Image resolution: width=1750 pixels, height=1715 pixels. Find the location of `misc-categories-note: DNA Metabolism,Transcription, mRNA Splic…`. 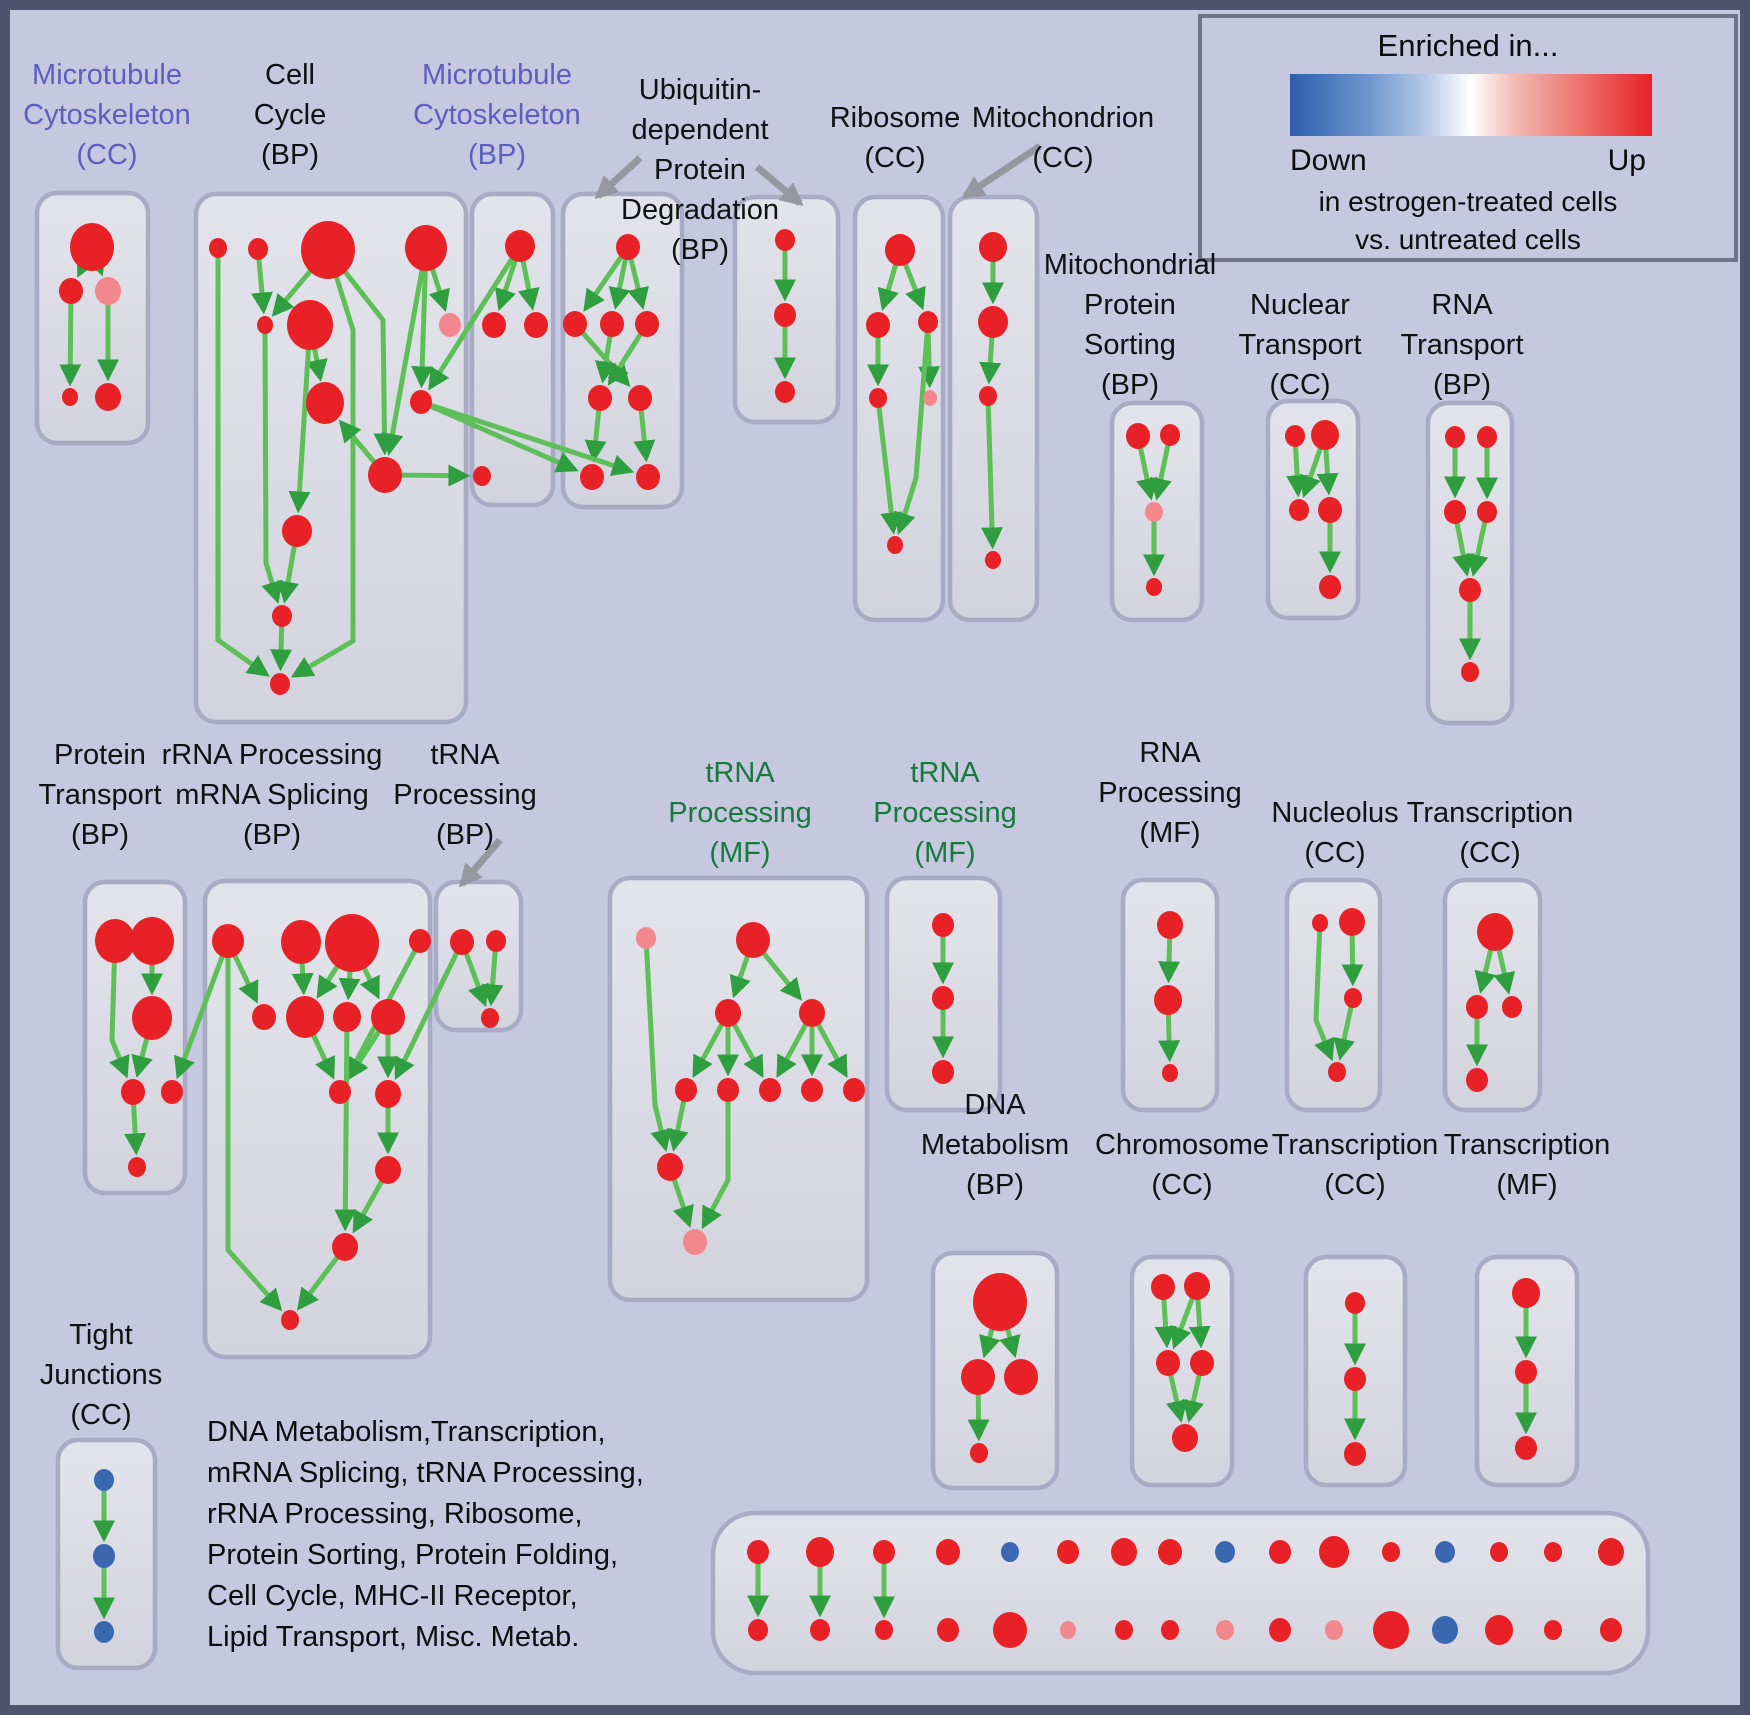

misc-categories-note: DNA Metabolism,Transcription, mRNA Splic… is located at coordinates (425, 1534).